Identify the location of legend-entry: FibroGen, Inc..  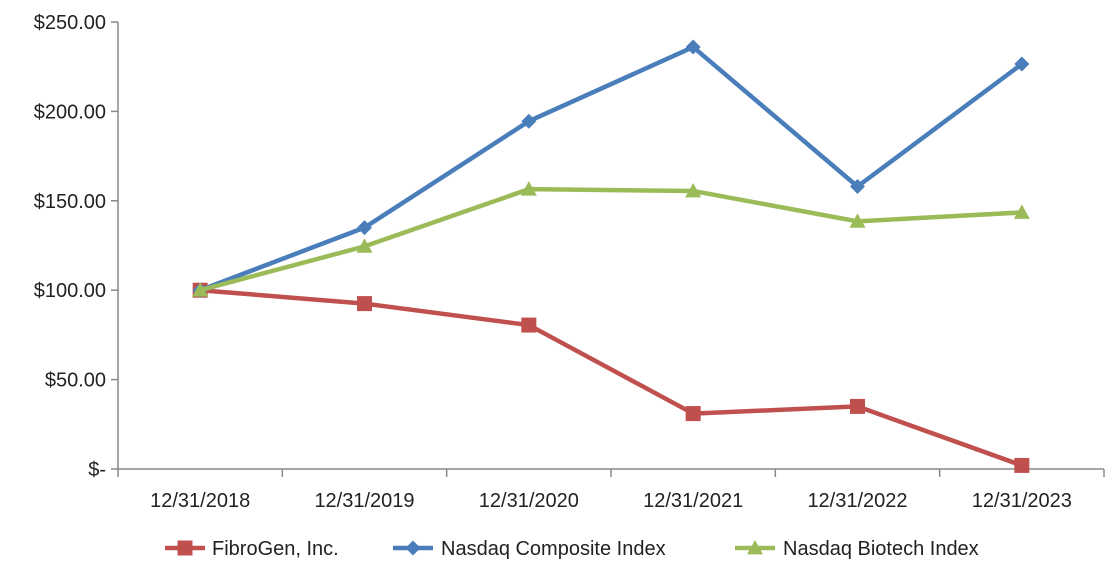
(252, 549).